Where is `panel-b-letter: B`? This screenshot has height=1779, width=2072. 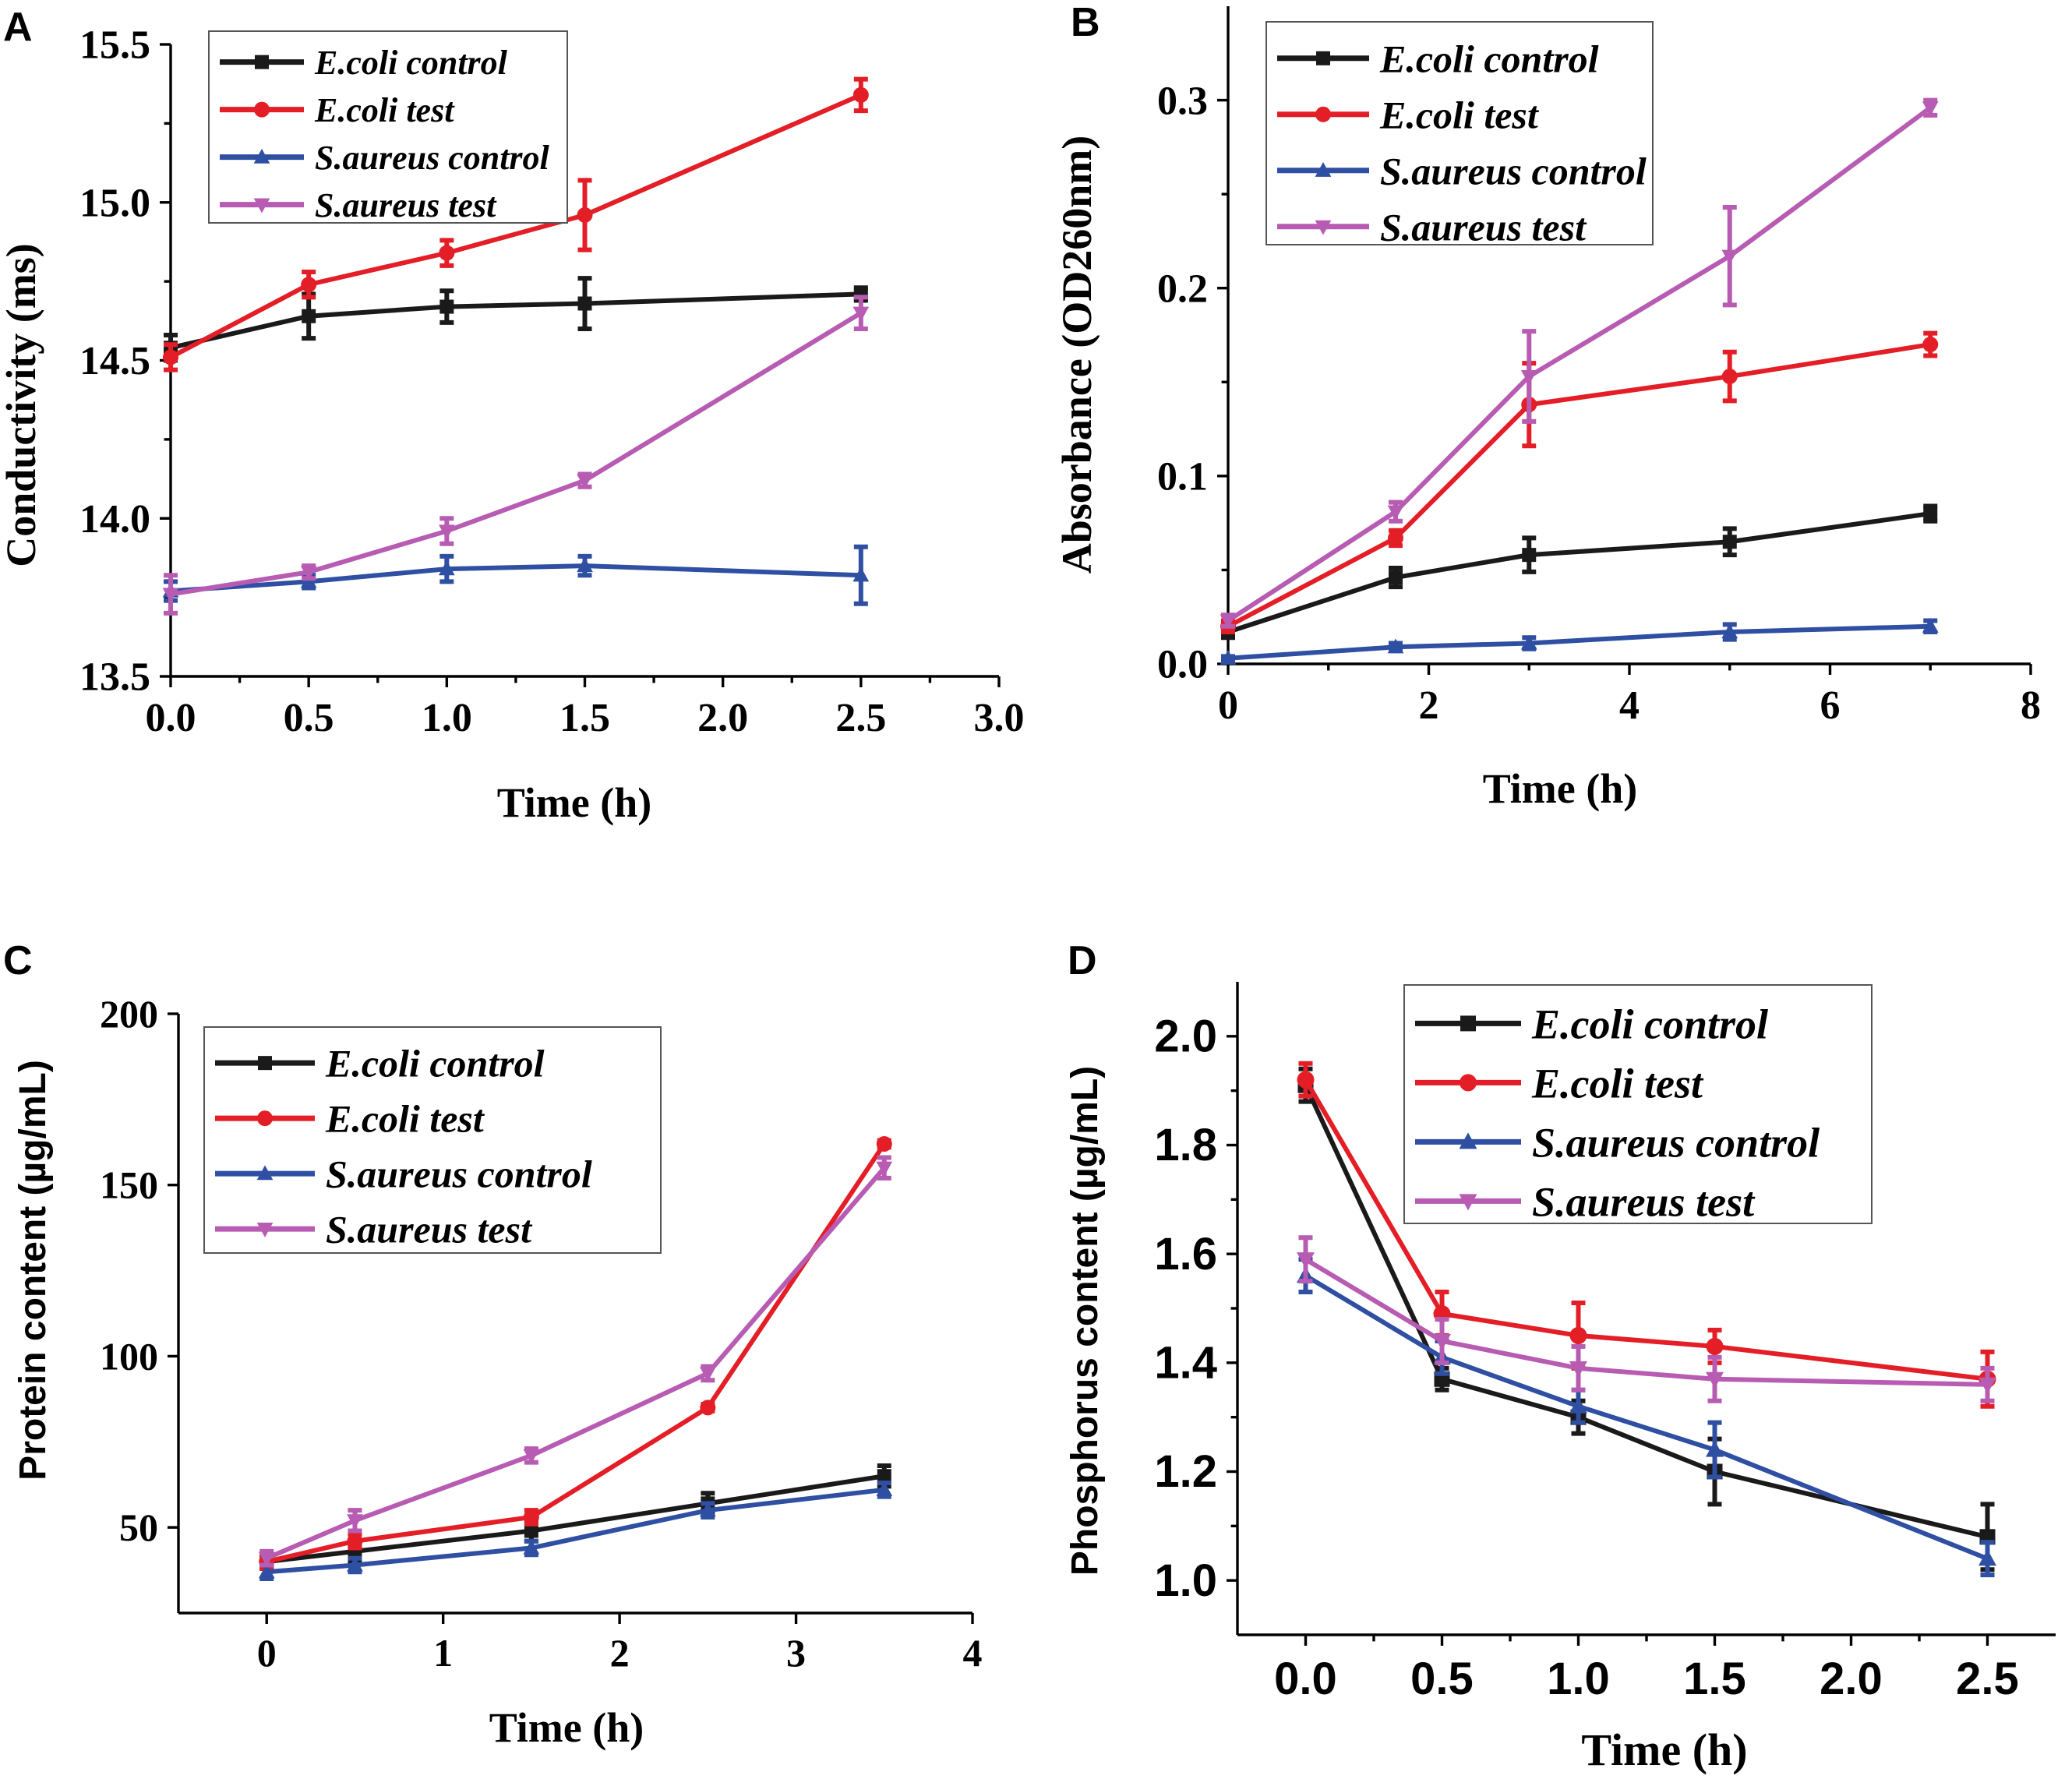 panel-b-letter: B is located at coordinates (1085, 22).